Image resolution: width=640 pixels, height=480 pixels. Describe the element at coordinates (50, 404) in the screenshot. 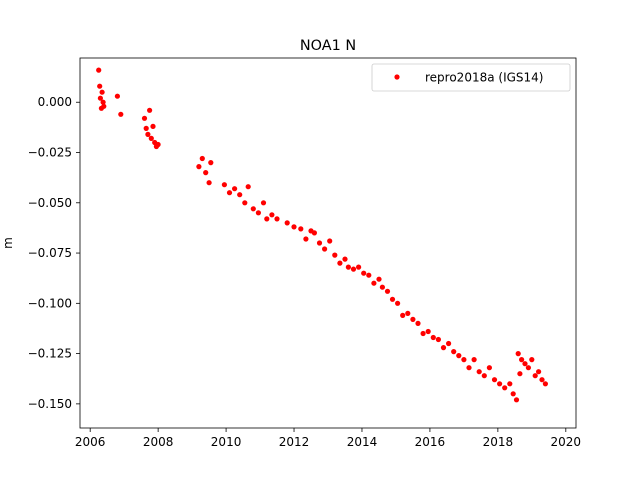

I see `y-tick-label: −0.150` at that location.